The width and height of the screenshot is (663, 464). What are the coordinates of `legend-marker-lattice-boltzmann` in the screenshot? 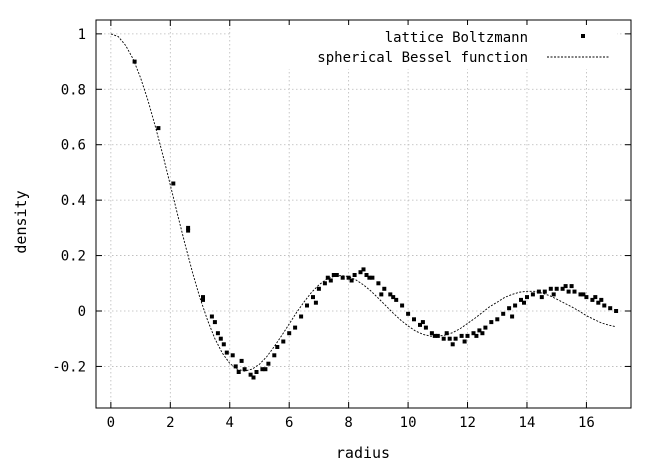 It's located at (583, 36).